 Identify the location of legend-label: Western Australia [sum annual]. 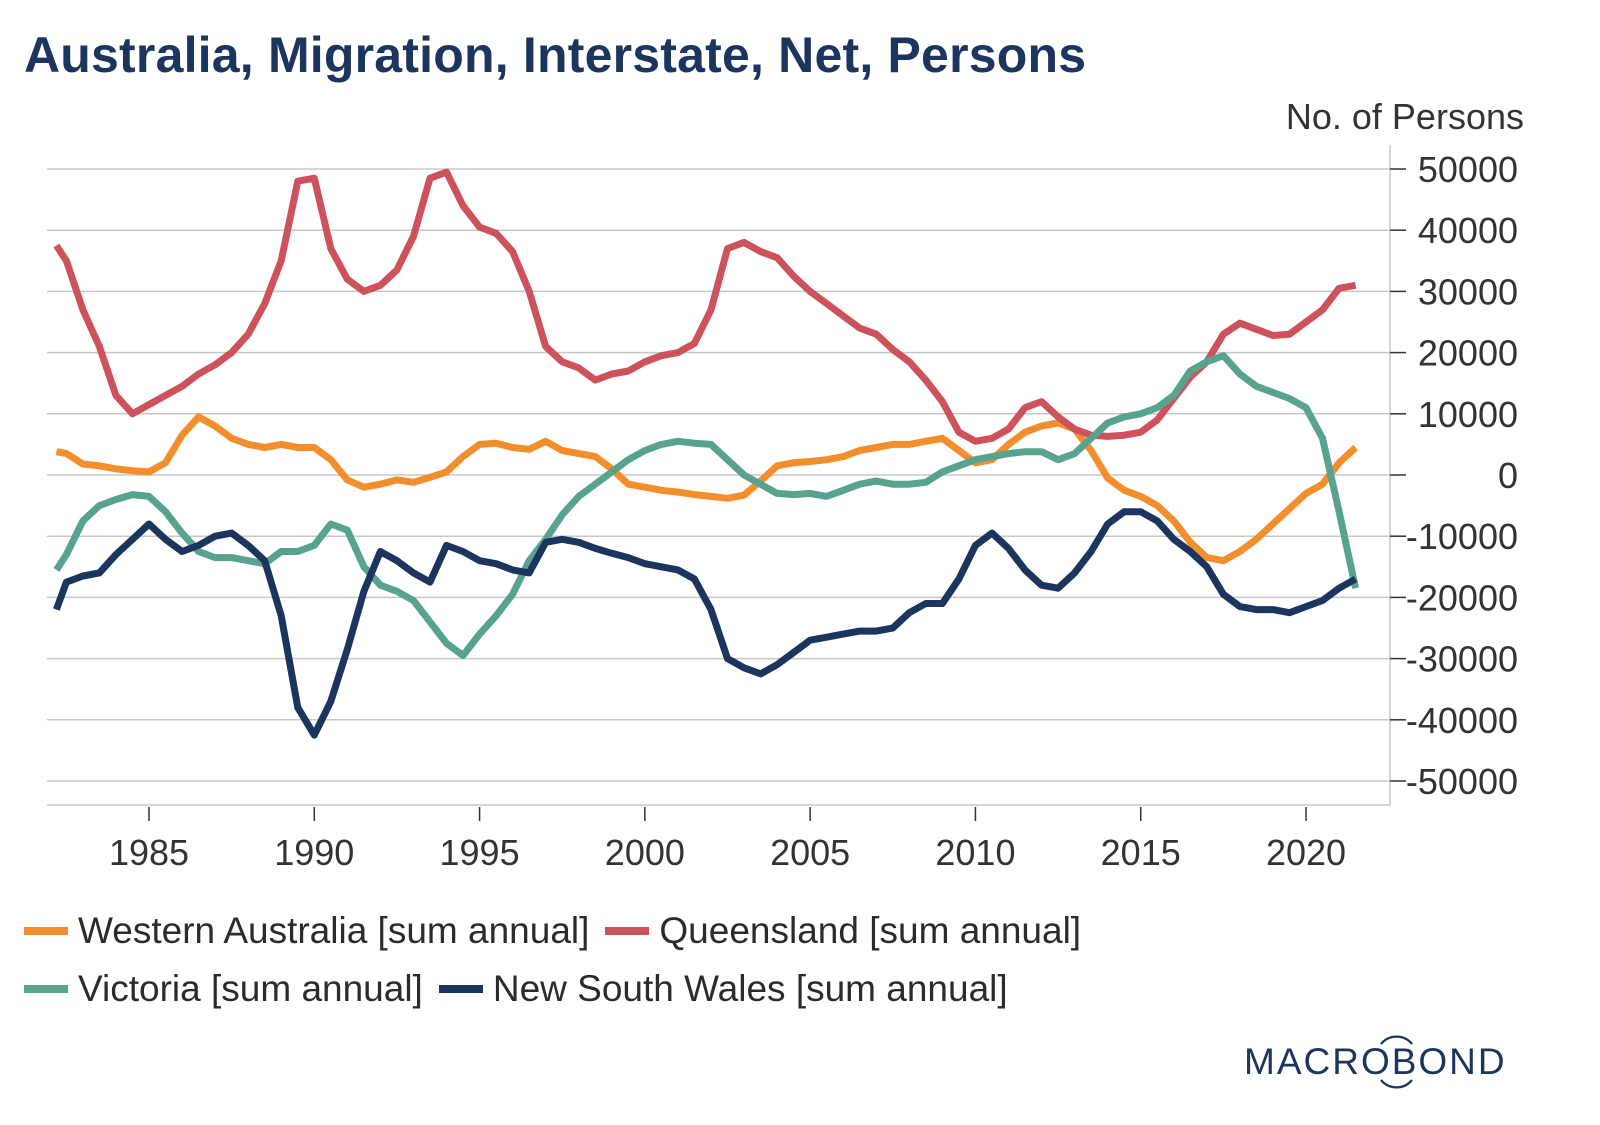
(334, 930).